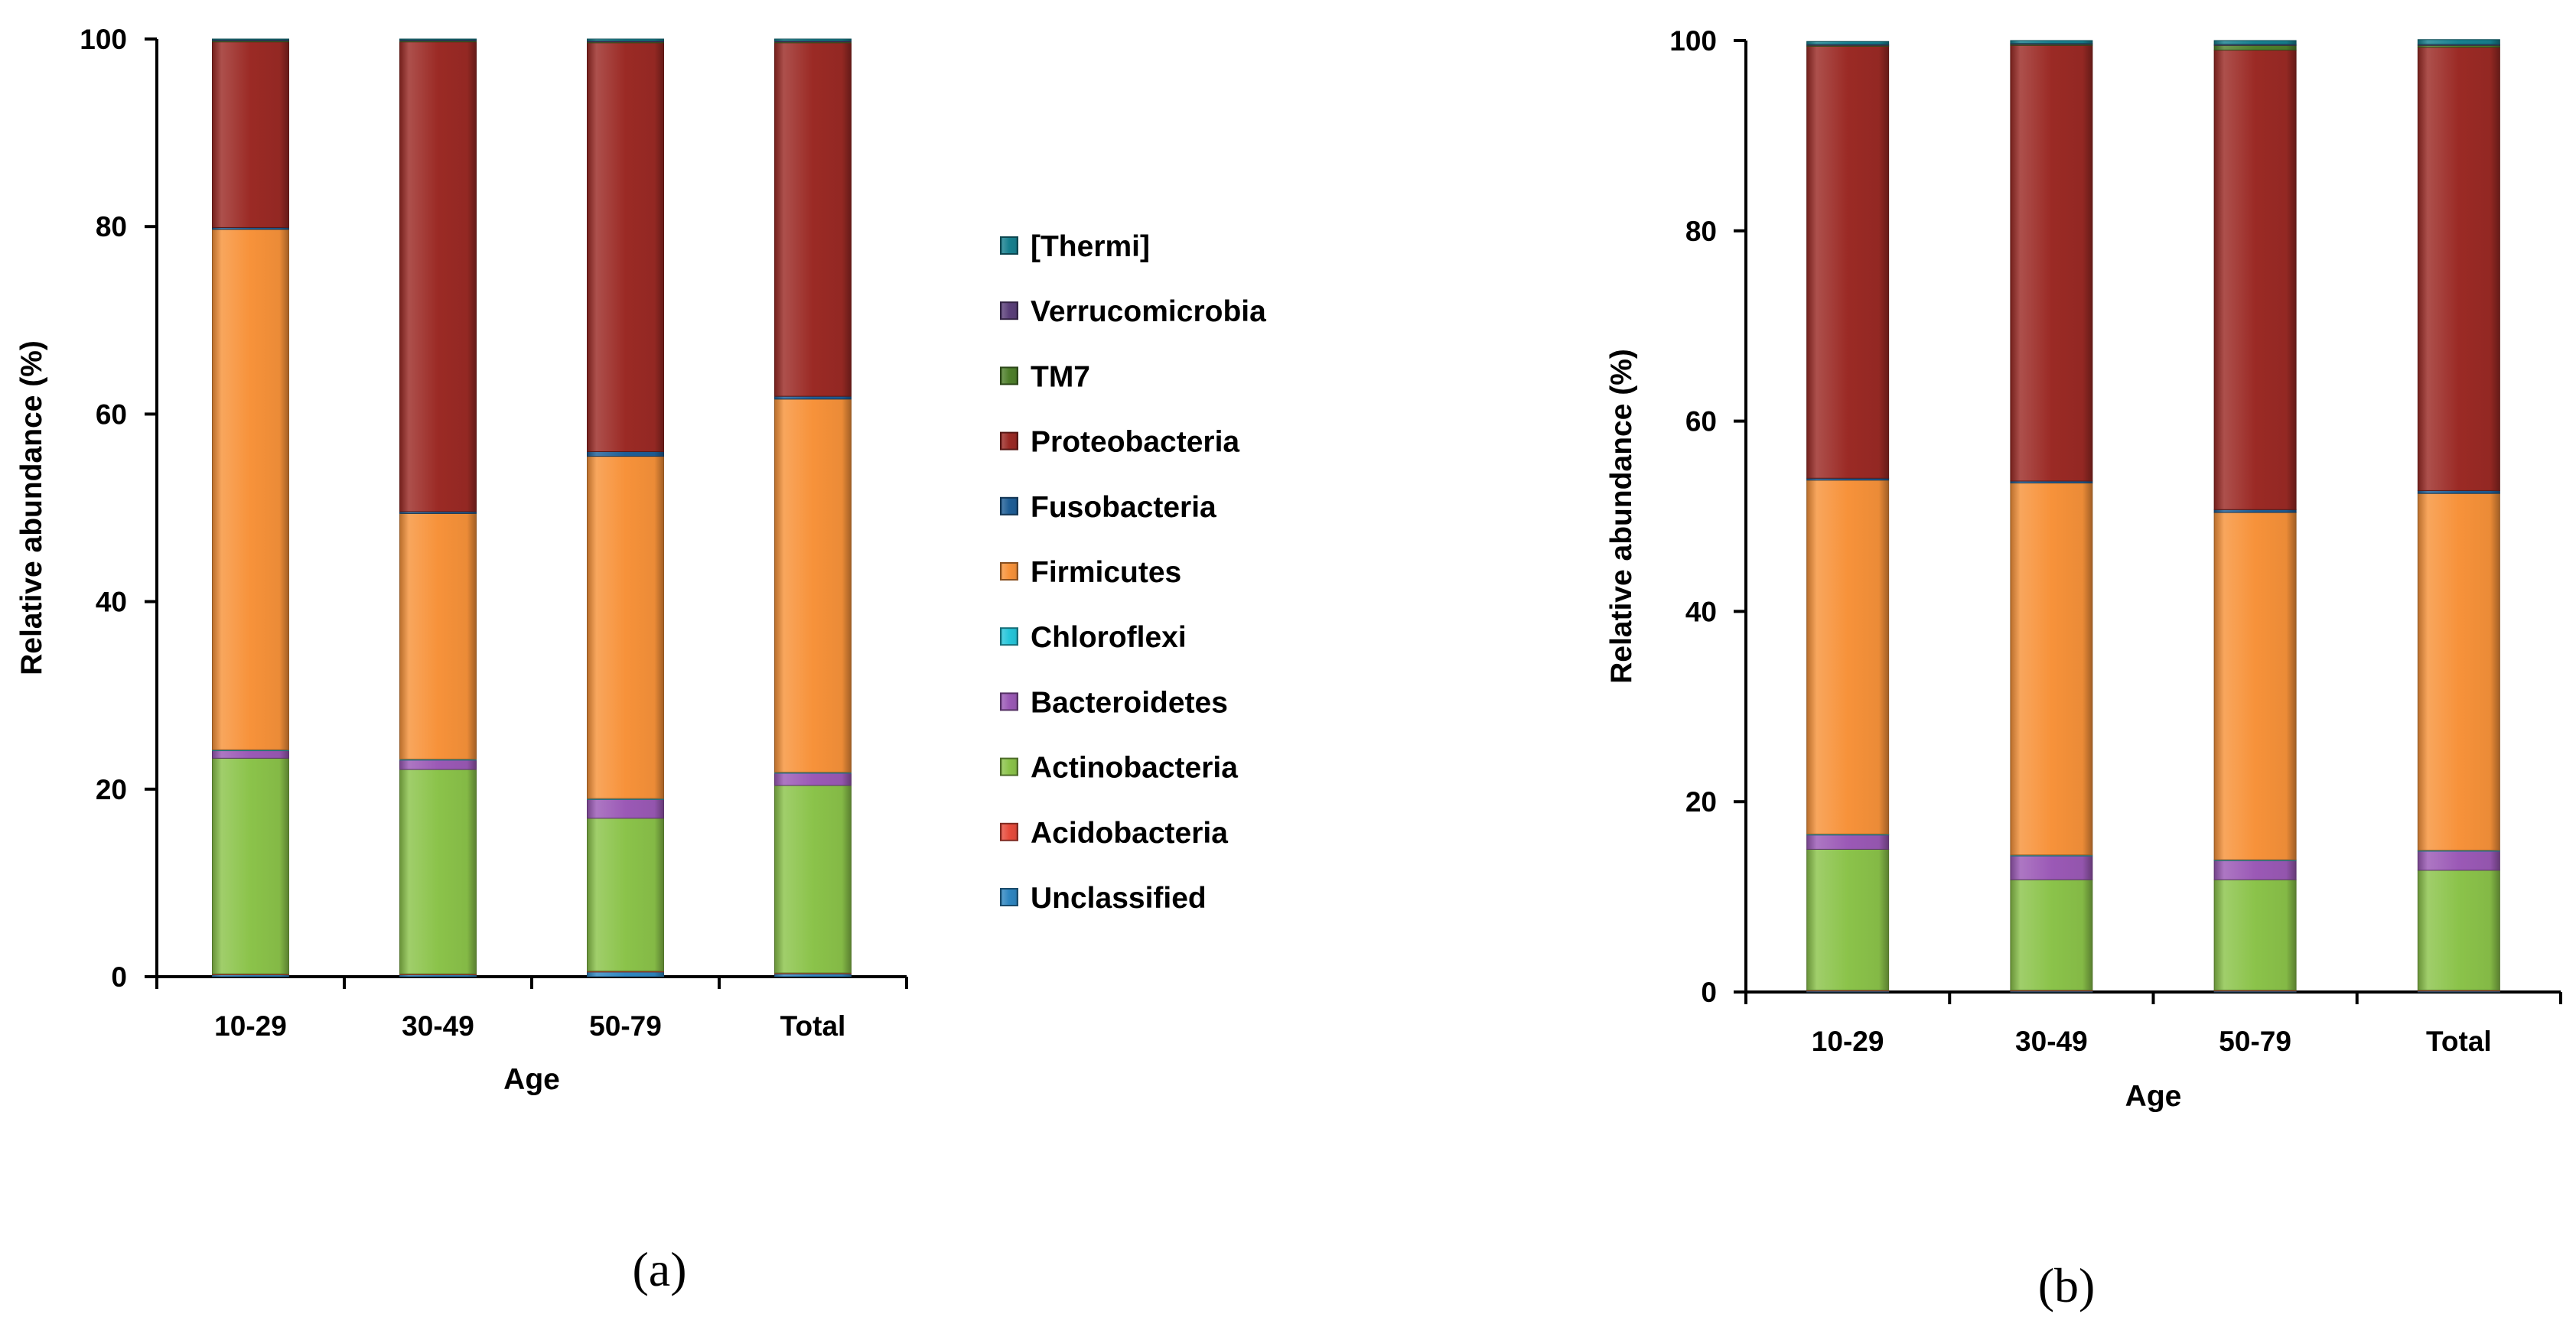  What do you see at coordinates (659, 1269) in the screenshot?
I see `panel-label-a: (a)` at bounding box center [659, 1269].